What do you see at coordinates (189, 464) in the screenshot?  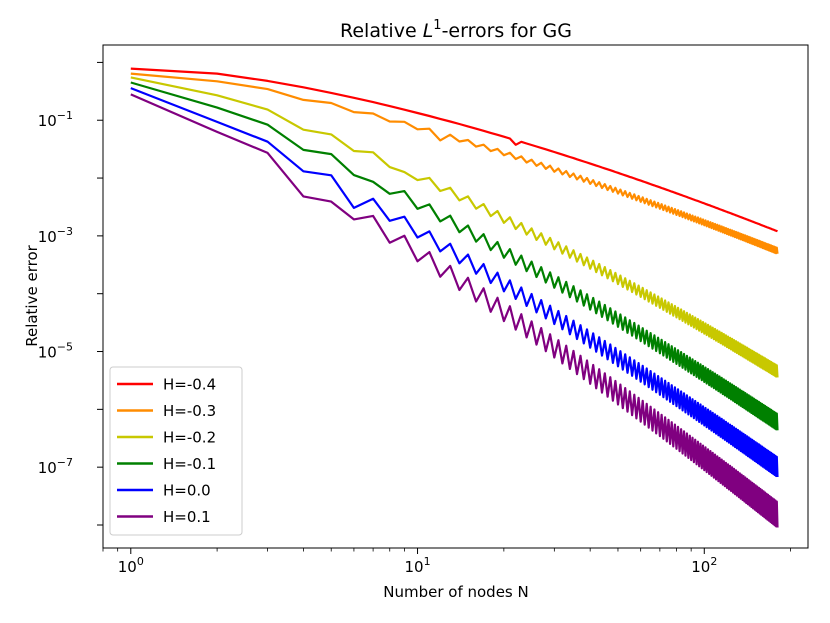 I see `legend-label: H=-0.1` at bounding box center [189, 464].